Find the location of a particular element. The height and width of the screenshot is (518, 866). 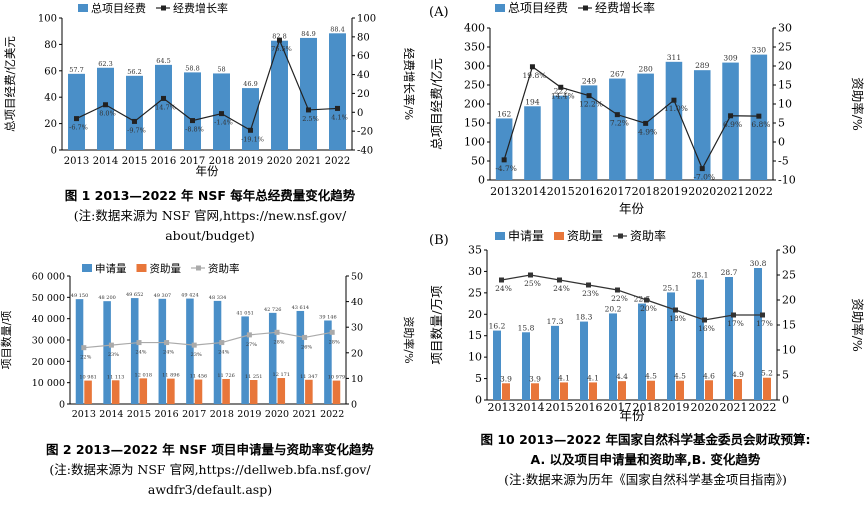

bar-data-label: 11 726 is located at coordinates (226, 376).